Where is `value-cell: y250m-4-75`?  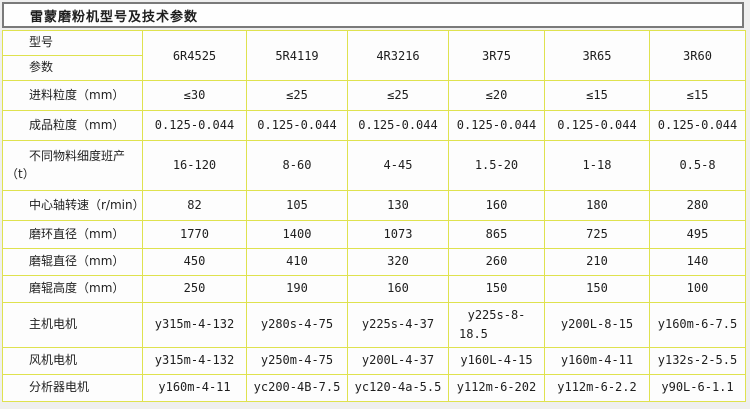
value-cell: y250m-4-75 is located at coordinates (297, 361).